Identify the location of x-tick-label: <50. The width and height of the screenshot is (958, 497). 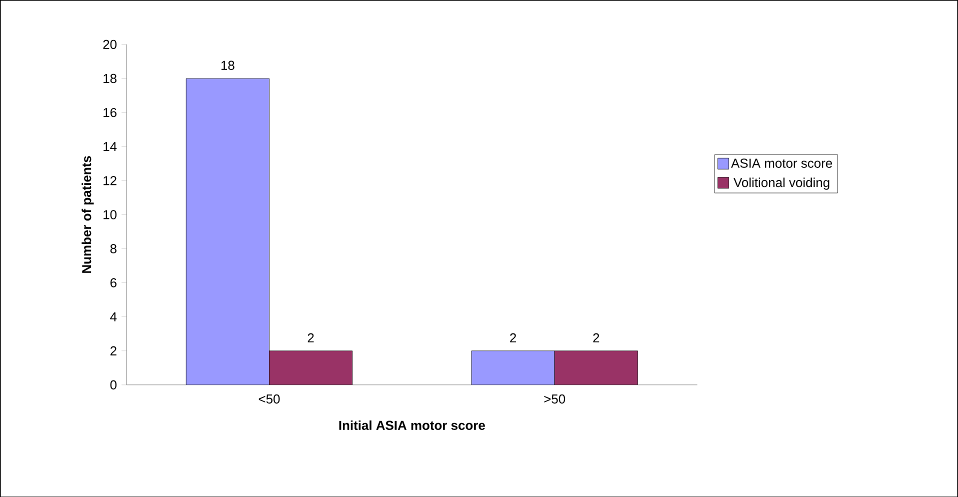
(269, 399).